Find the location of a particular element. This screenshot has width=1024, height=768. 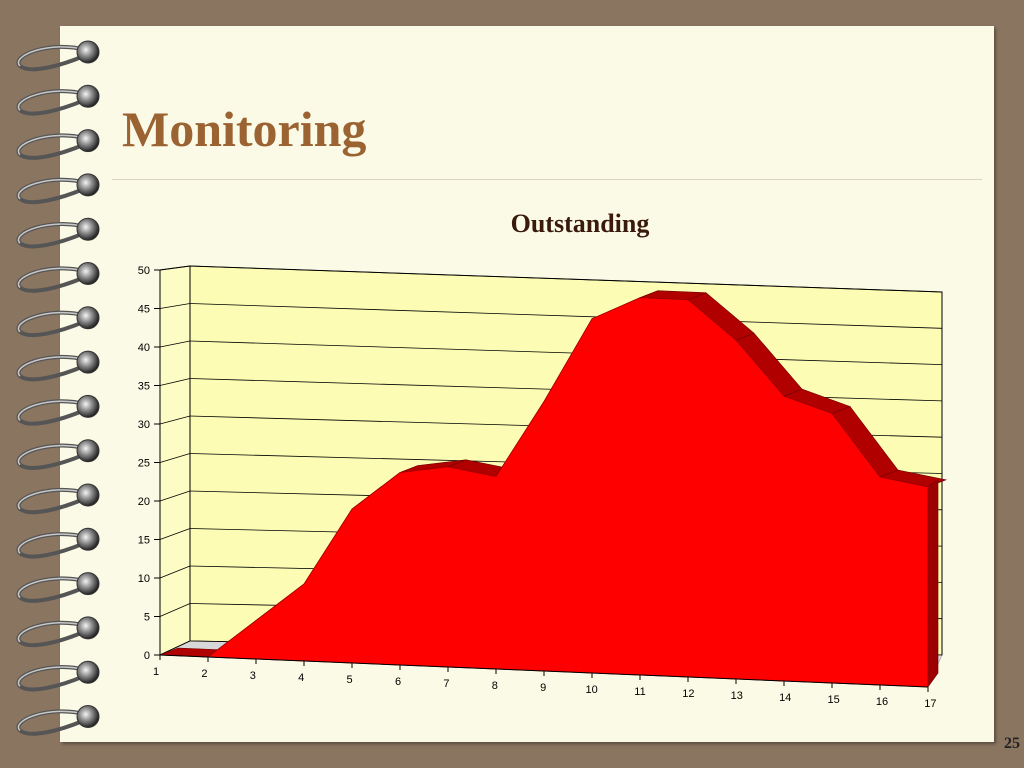

x-tick-label: 6 is located at coordinates (398, 682).